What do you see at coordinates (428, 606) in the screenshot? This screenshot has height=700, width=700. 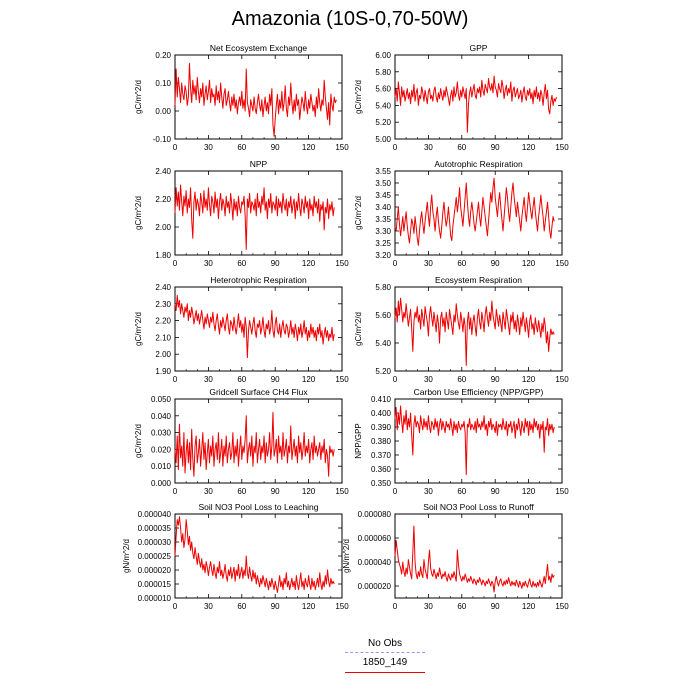 I see `panel-10-xtick-label: 30` at bounding box center [428, 606].